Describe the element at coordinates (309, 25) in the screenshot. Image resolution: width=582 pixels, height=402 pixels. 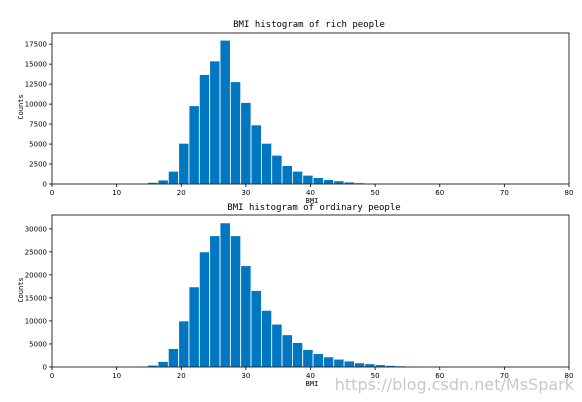
I see `chart-title: BMI histogram of rich people` at that location.